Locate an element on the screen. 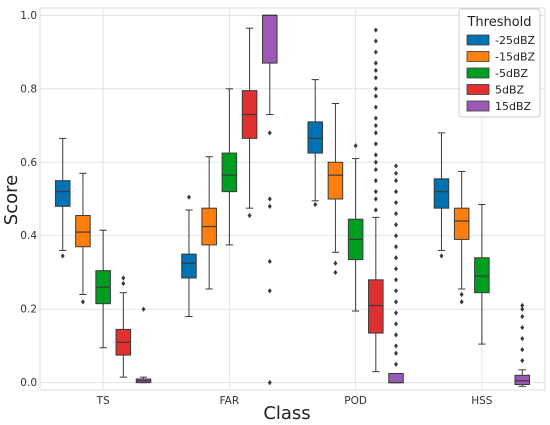 This screenshot has height=425, width=550. y-tick-label: 0.8 is located at coordinates (28, 89).